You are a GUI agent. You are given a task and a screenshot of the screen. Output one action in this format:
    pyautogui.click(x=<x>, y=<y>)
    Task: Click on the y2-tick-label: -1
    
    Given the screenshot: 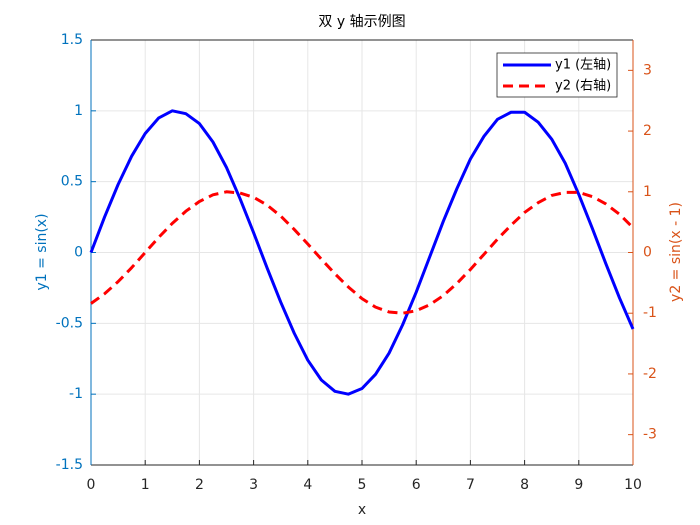 What is the action you would take?
    pyautogui.click(x=650, y=313)
    